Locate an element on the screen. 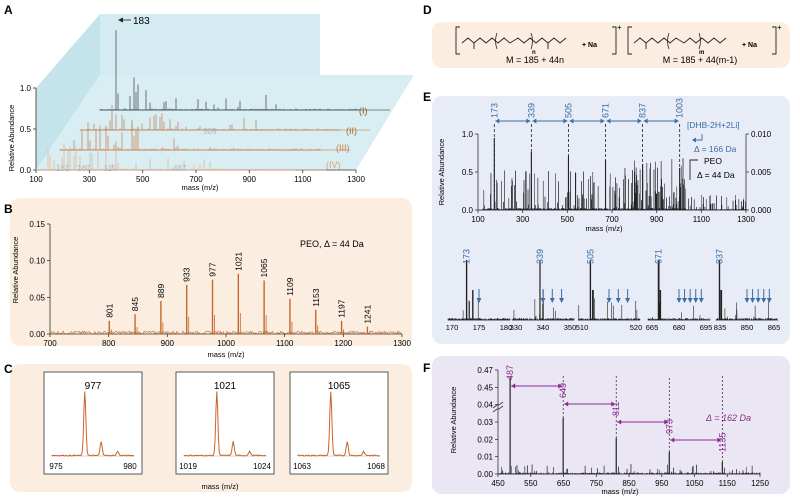 This screenshot has width=800, height=503. panel-e-x-tick-label: 300 is located at coordinates (523, 219).